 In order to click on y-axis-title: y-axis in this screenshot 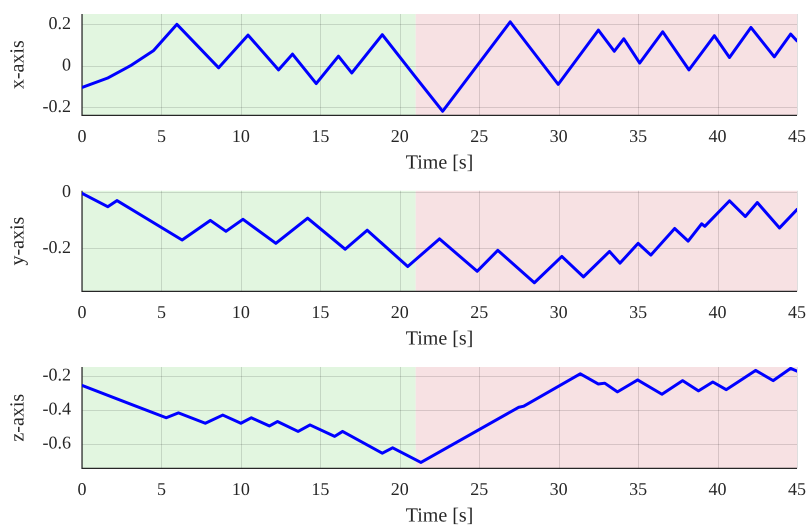, I will do `click(17, 241)`.